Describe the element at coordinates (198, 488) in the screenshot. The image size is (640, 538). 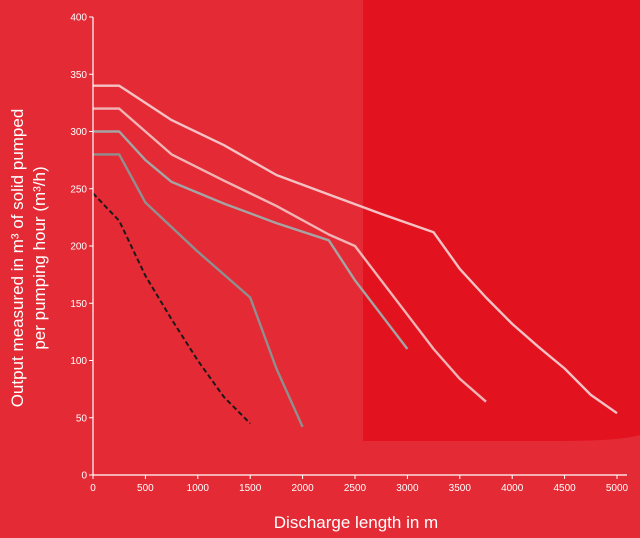
I see `x-tick-label: 1000` at that location.